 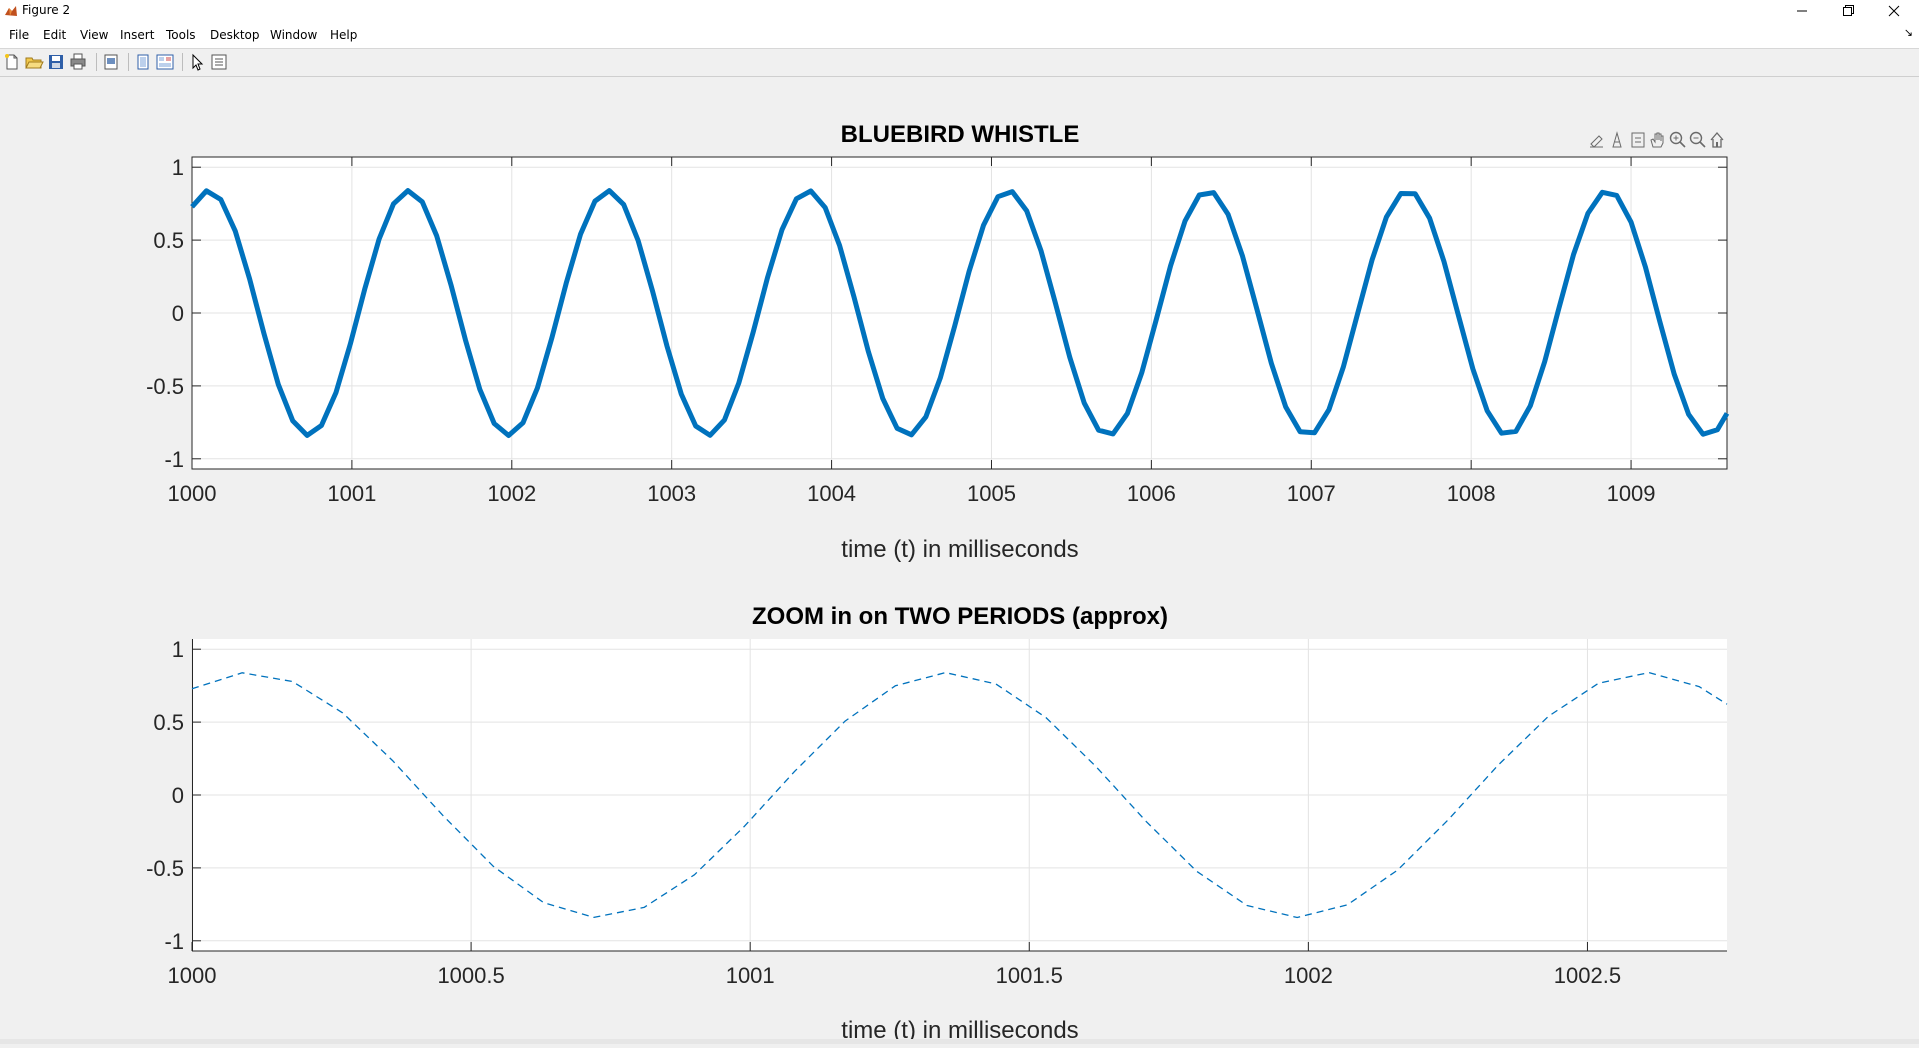 What do you see at coordinates (1677, 139) in the screenshot?
I see `zoom-in-icon` at bounding box center [1677, 139].